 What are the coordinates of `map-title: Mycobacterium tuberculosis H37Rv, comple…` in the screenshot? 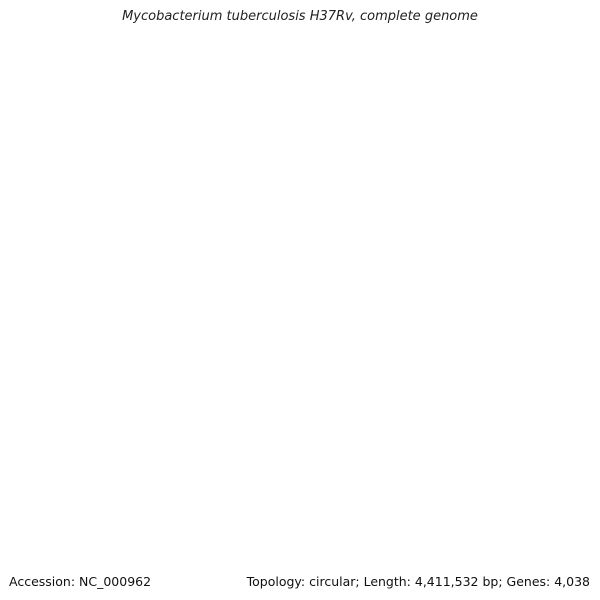 It's located at (300, 16).